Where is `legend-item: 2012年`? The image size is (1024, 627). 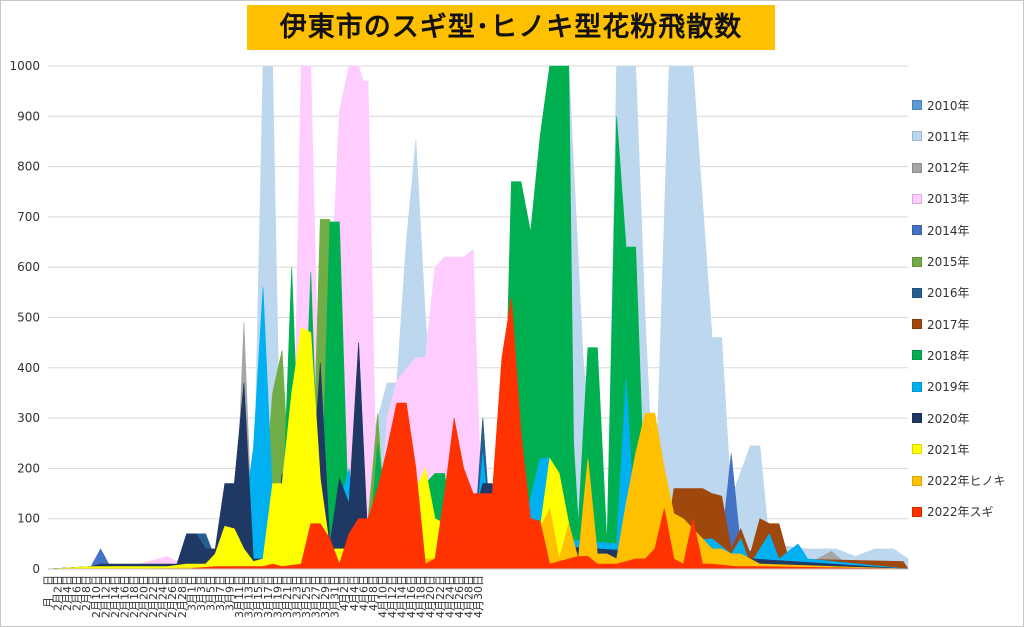
legend-item: 2012年 is located at coordinates (941, 168).